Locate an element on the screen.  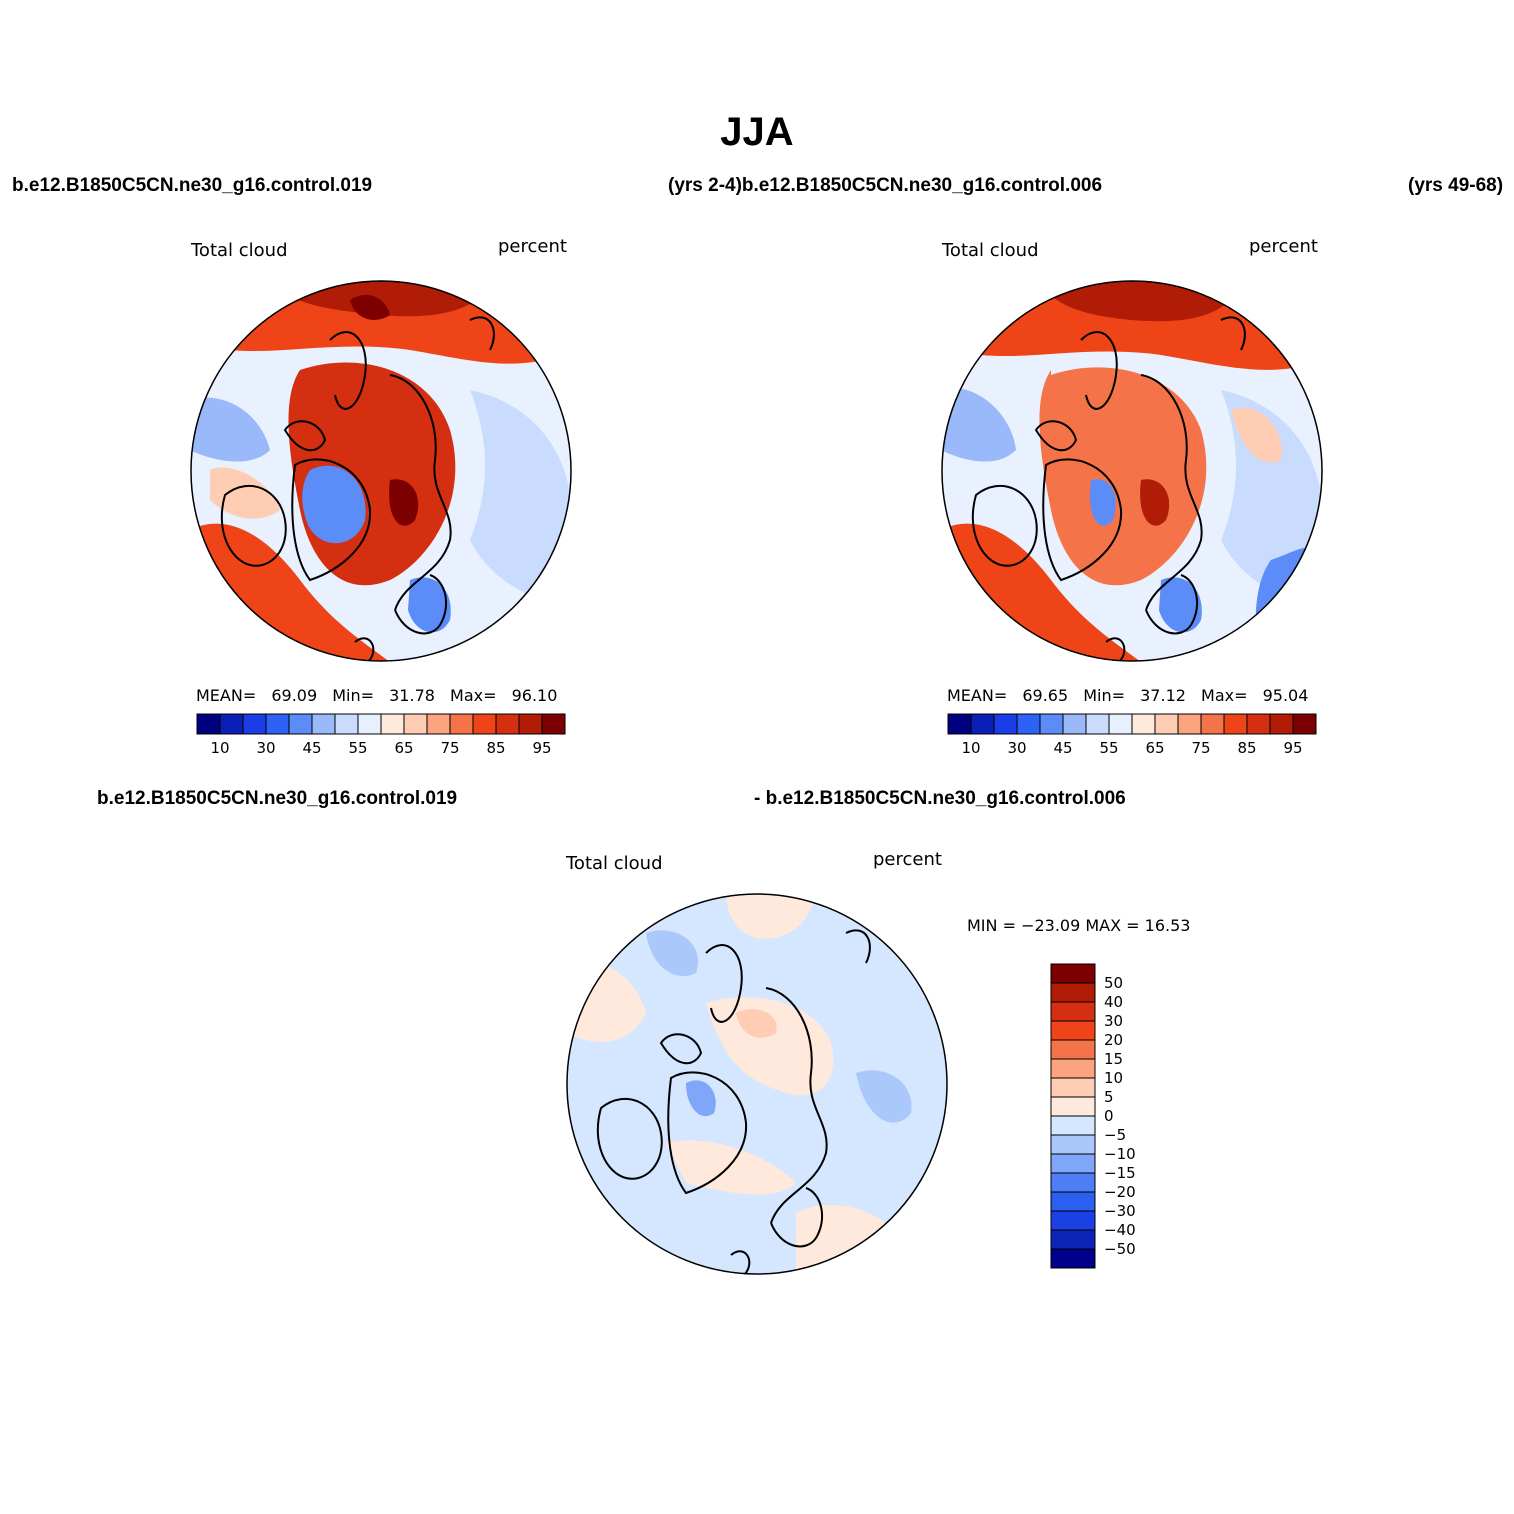
panel1-colorbar: 10 30 45 55 65 75 85 95 is located at coordinates (381, 735).